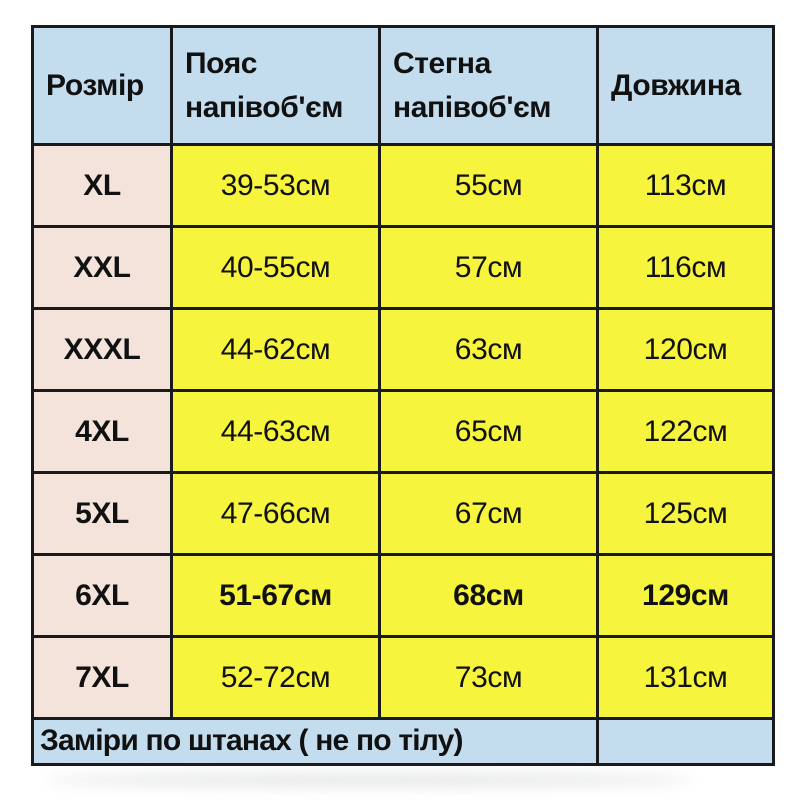 This screenshot has height=800, width=800. I want to click on length-cell: 129см, so click(685, 595).